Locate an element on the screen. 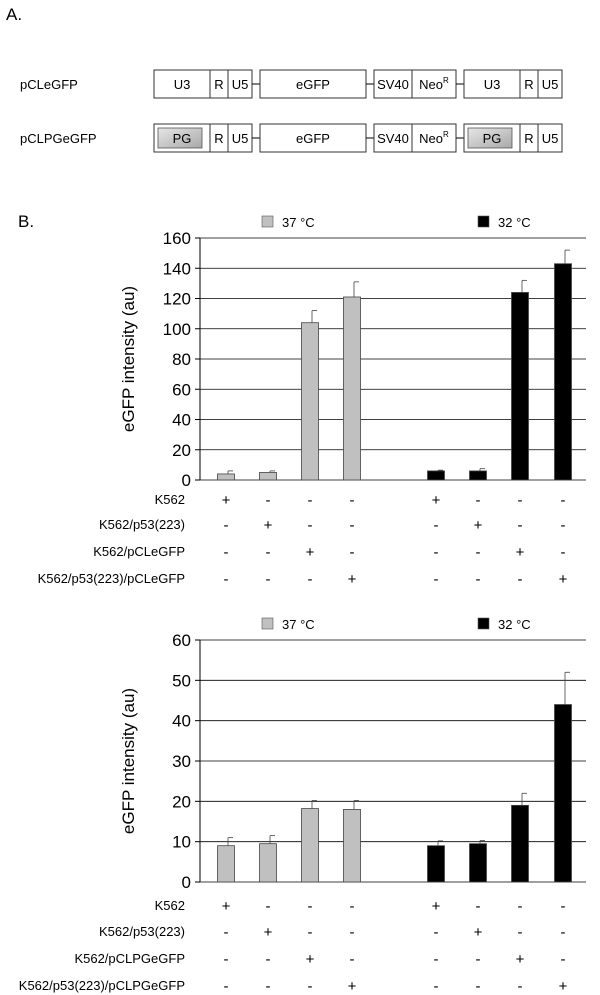  y-axis-label: eGFP intensity (au) is located at coordinates (128, 359).